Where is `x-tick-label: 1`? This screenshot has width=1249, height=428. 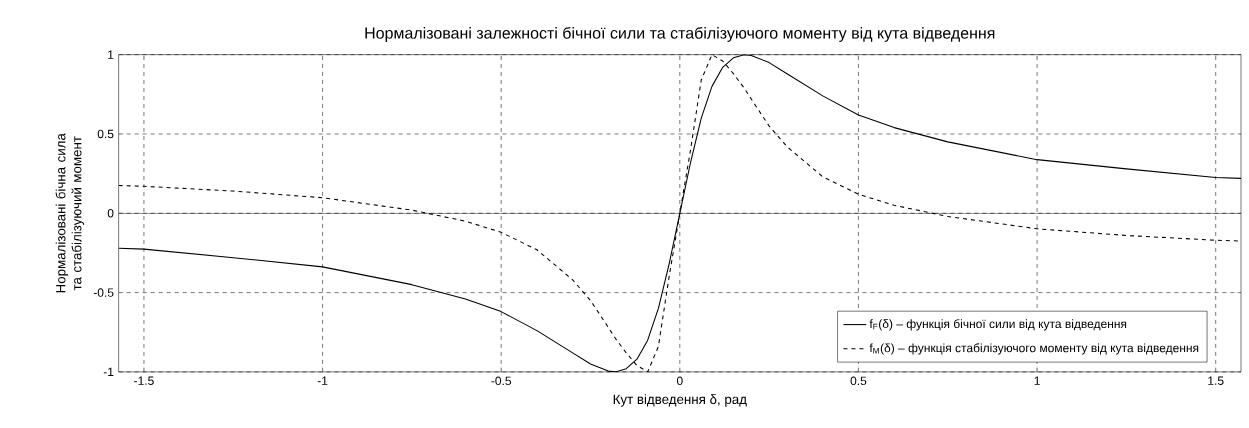
x-tick-label: 1 is located at coordinates (1037, 380).